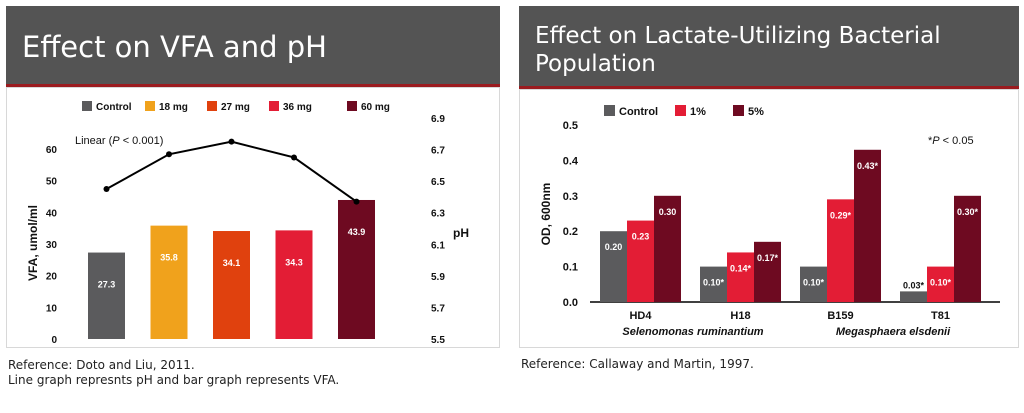  I want to click on title-line-2: Population, so click(595, 64).